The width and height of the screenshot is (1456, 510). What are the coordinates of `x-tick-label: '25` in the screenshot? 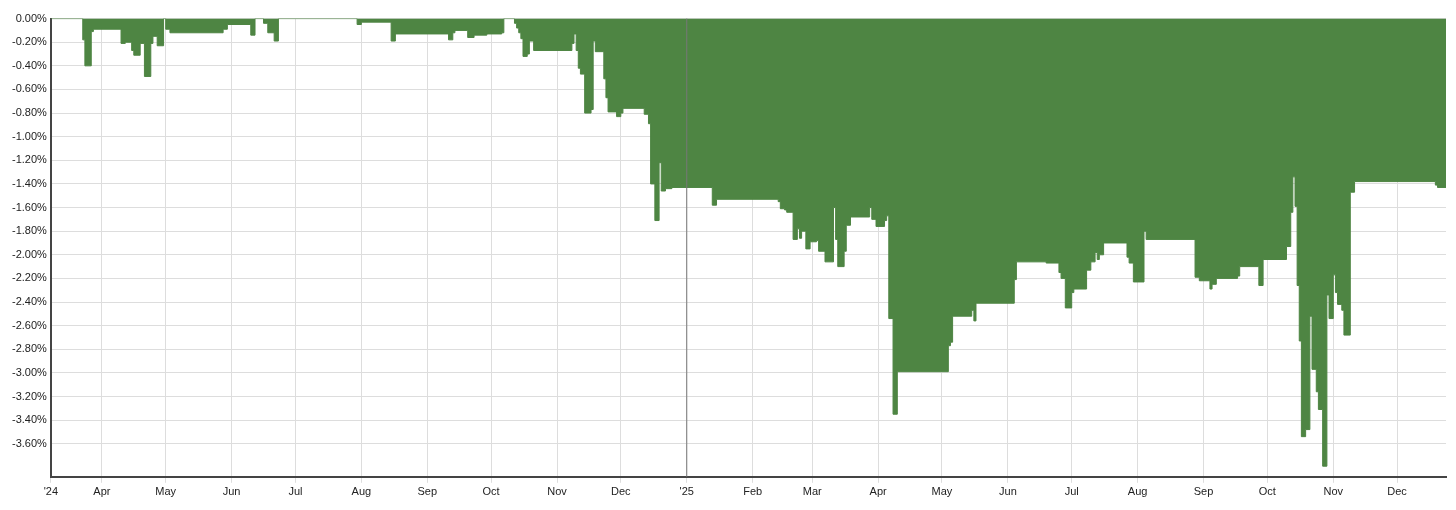 It's located at (686, 491).